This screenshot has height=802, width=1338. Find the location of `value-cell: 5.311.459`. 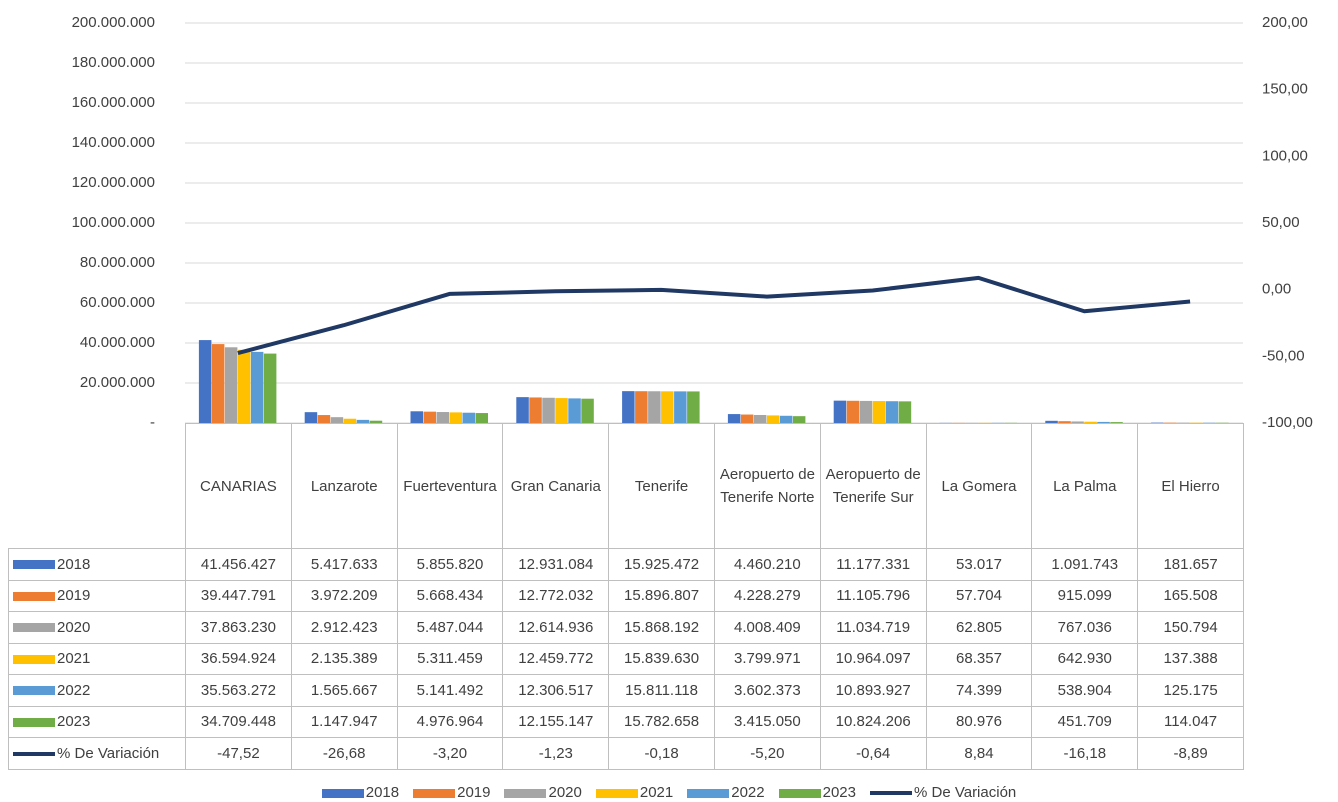

value-cell: 5.311.459 is located at coordinates (450, 658).